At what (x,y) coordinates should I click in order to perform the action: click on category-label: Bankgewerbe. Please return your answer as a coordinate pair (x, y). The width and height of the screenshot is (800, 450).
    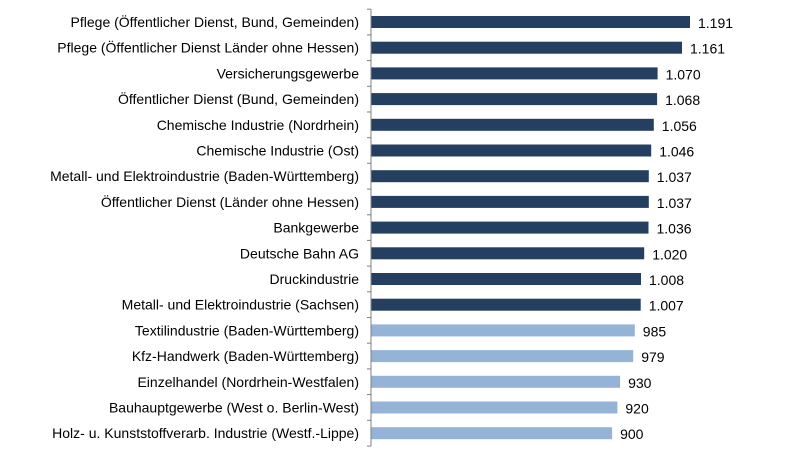
    Looking at the image, I should click on (316, 228).